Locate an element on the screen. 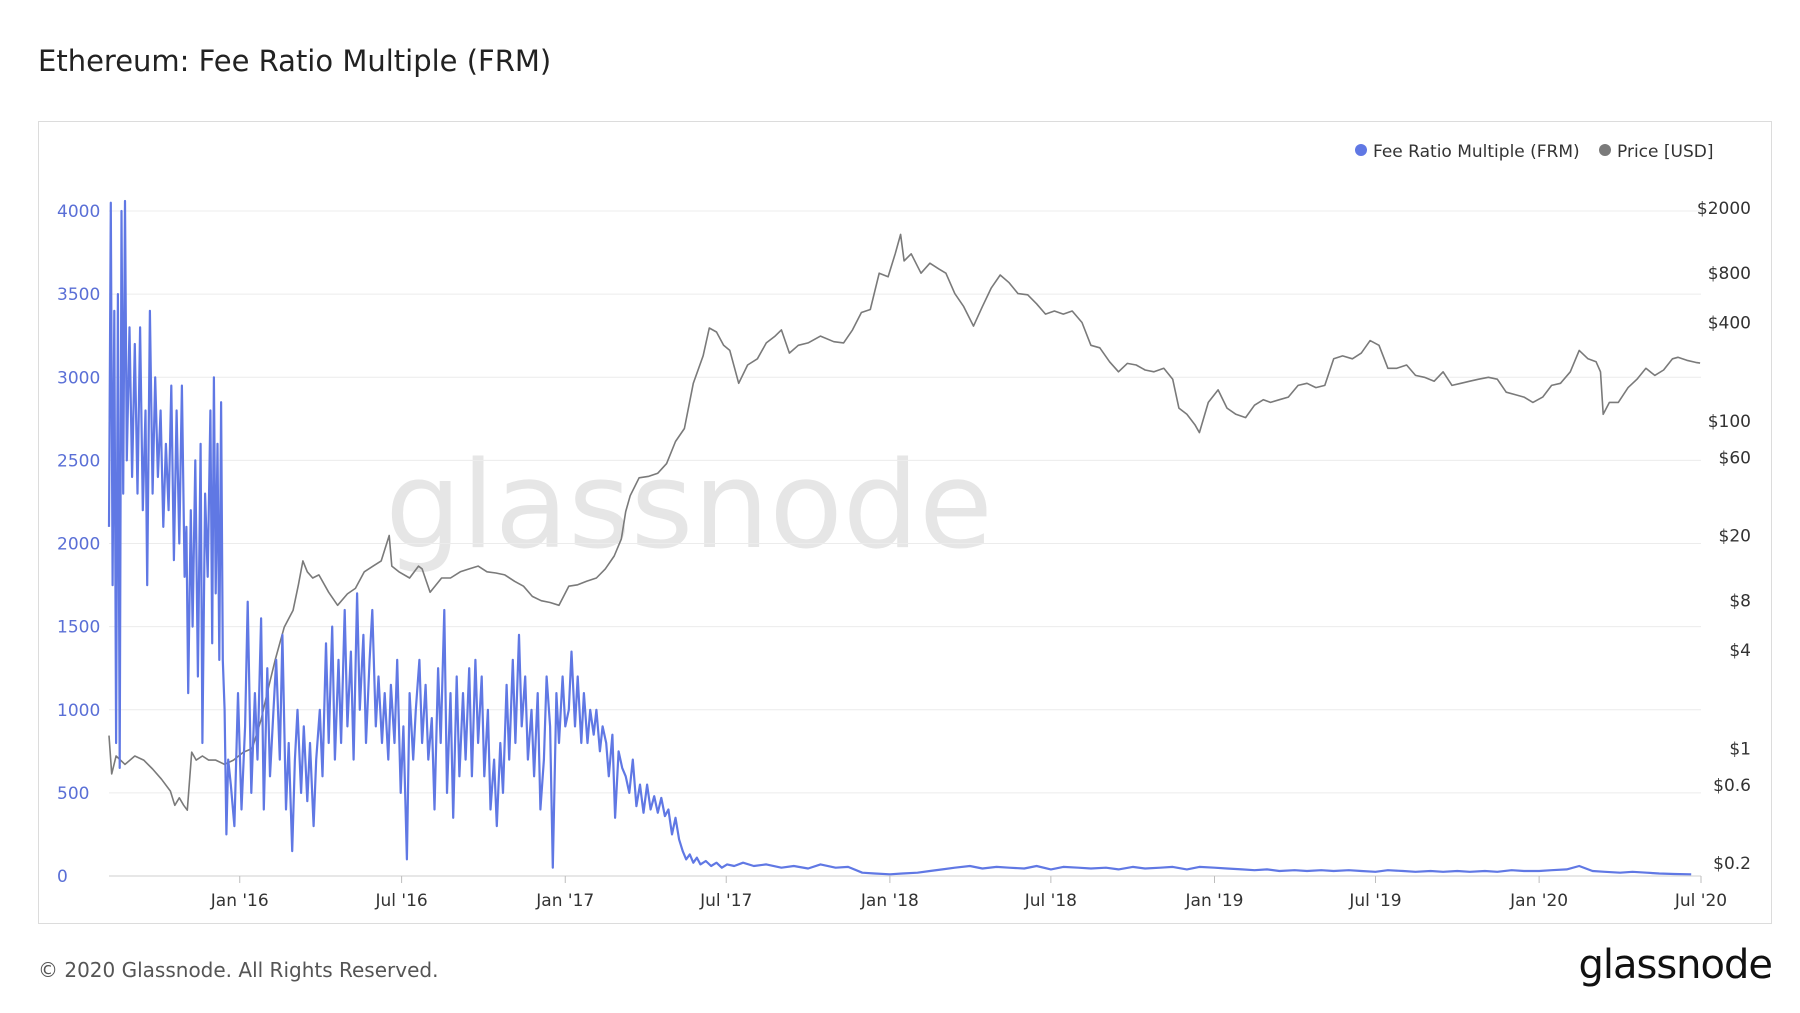  legend-swatch-frm is located at coordinates (1361, 150).